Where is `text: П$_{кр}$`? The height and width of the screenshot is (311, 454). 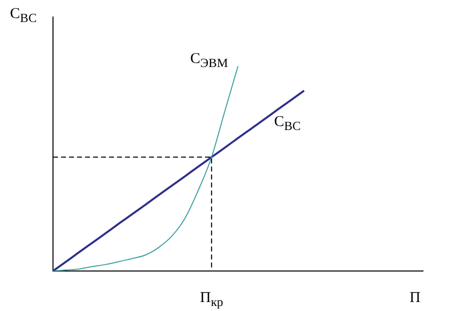 text: П$_{кр}$ is located at coordinates (212, 300).